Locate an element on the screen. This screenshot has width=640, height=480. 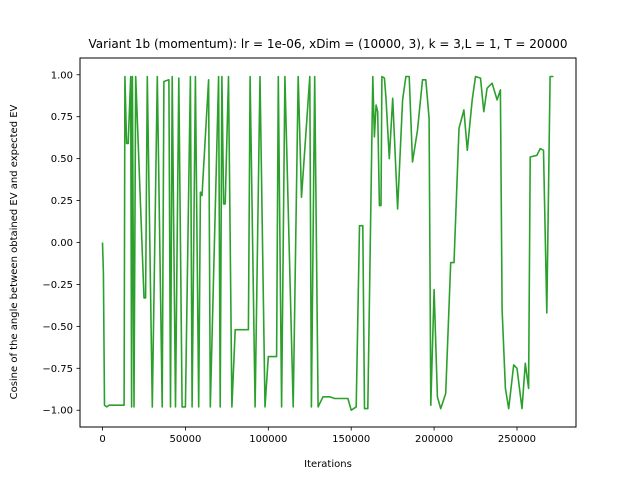
y-tick-label: −0.75 is located at coordinates (57, 369).